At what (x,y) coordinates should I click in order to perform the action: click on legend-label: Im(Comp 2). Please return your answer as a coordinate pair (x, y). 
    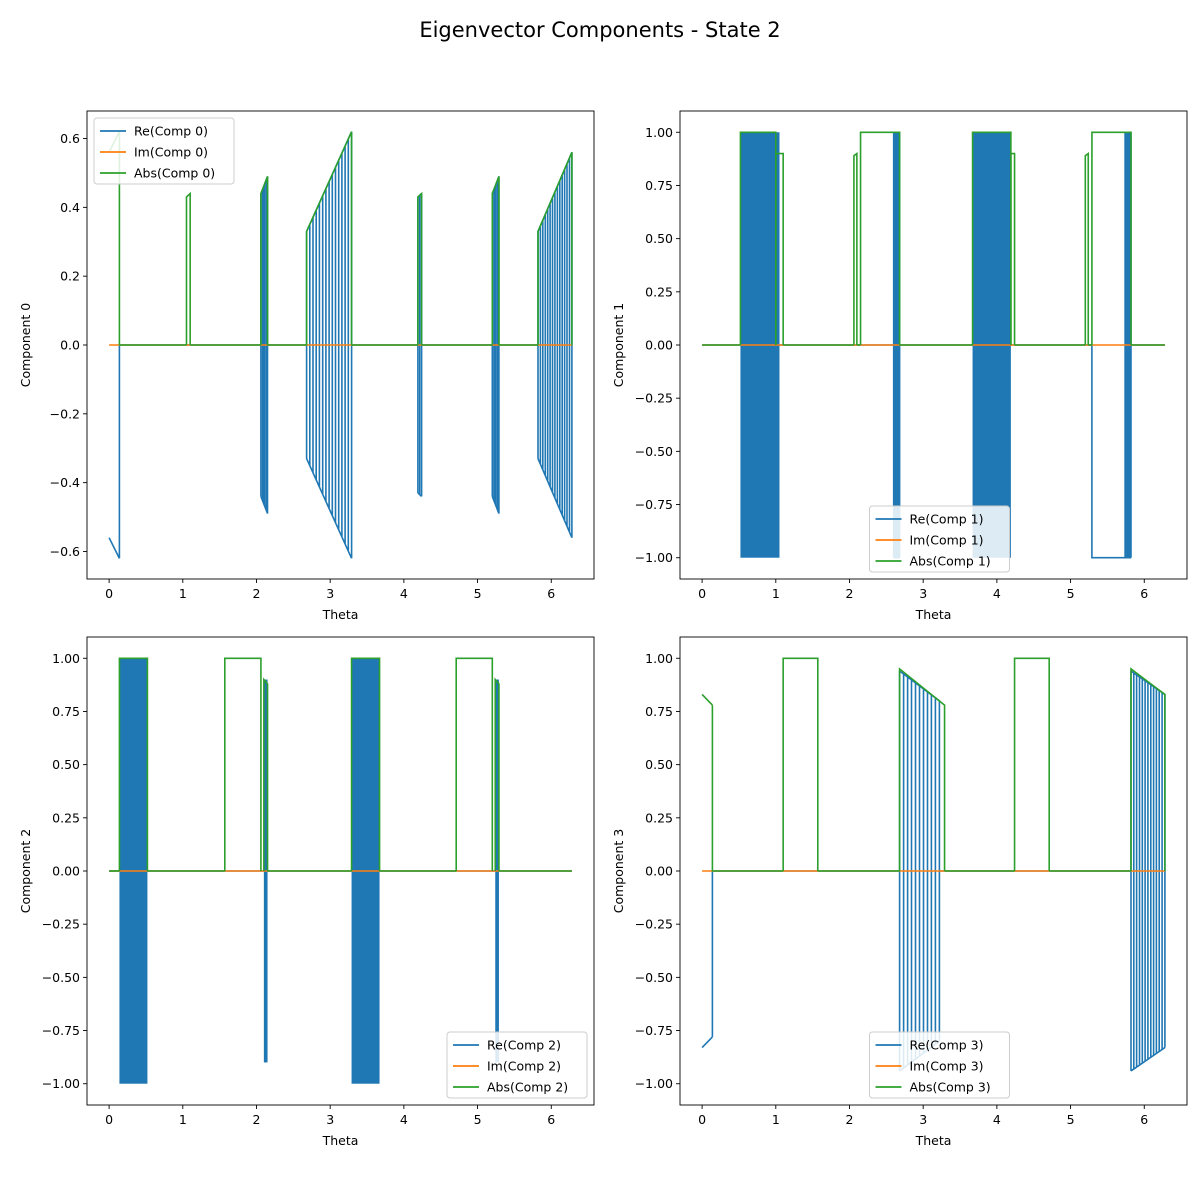
    Looking at the image, I should click on (524, 1066).